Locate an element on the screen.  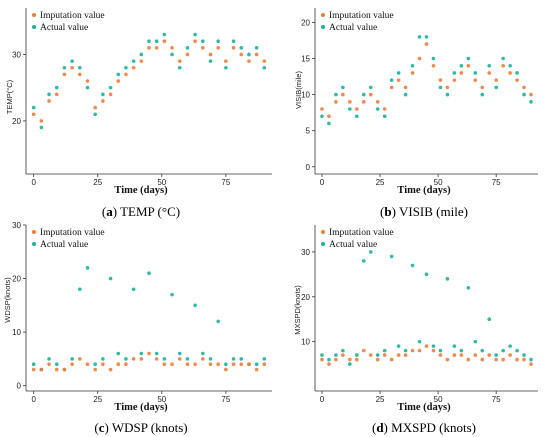
y-tick-label: 5 is located at coordinates (308, 131).